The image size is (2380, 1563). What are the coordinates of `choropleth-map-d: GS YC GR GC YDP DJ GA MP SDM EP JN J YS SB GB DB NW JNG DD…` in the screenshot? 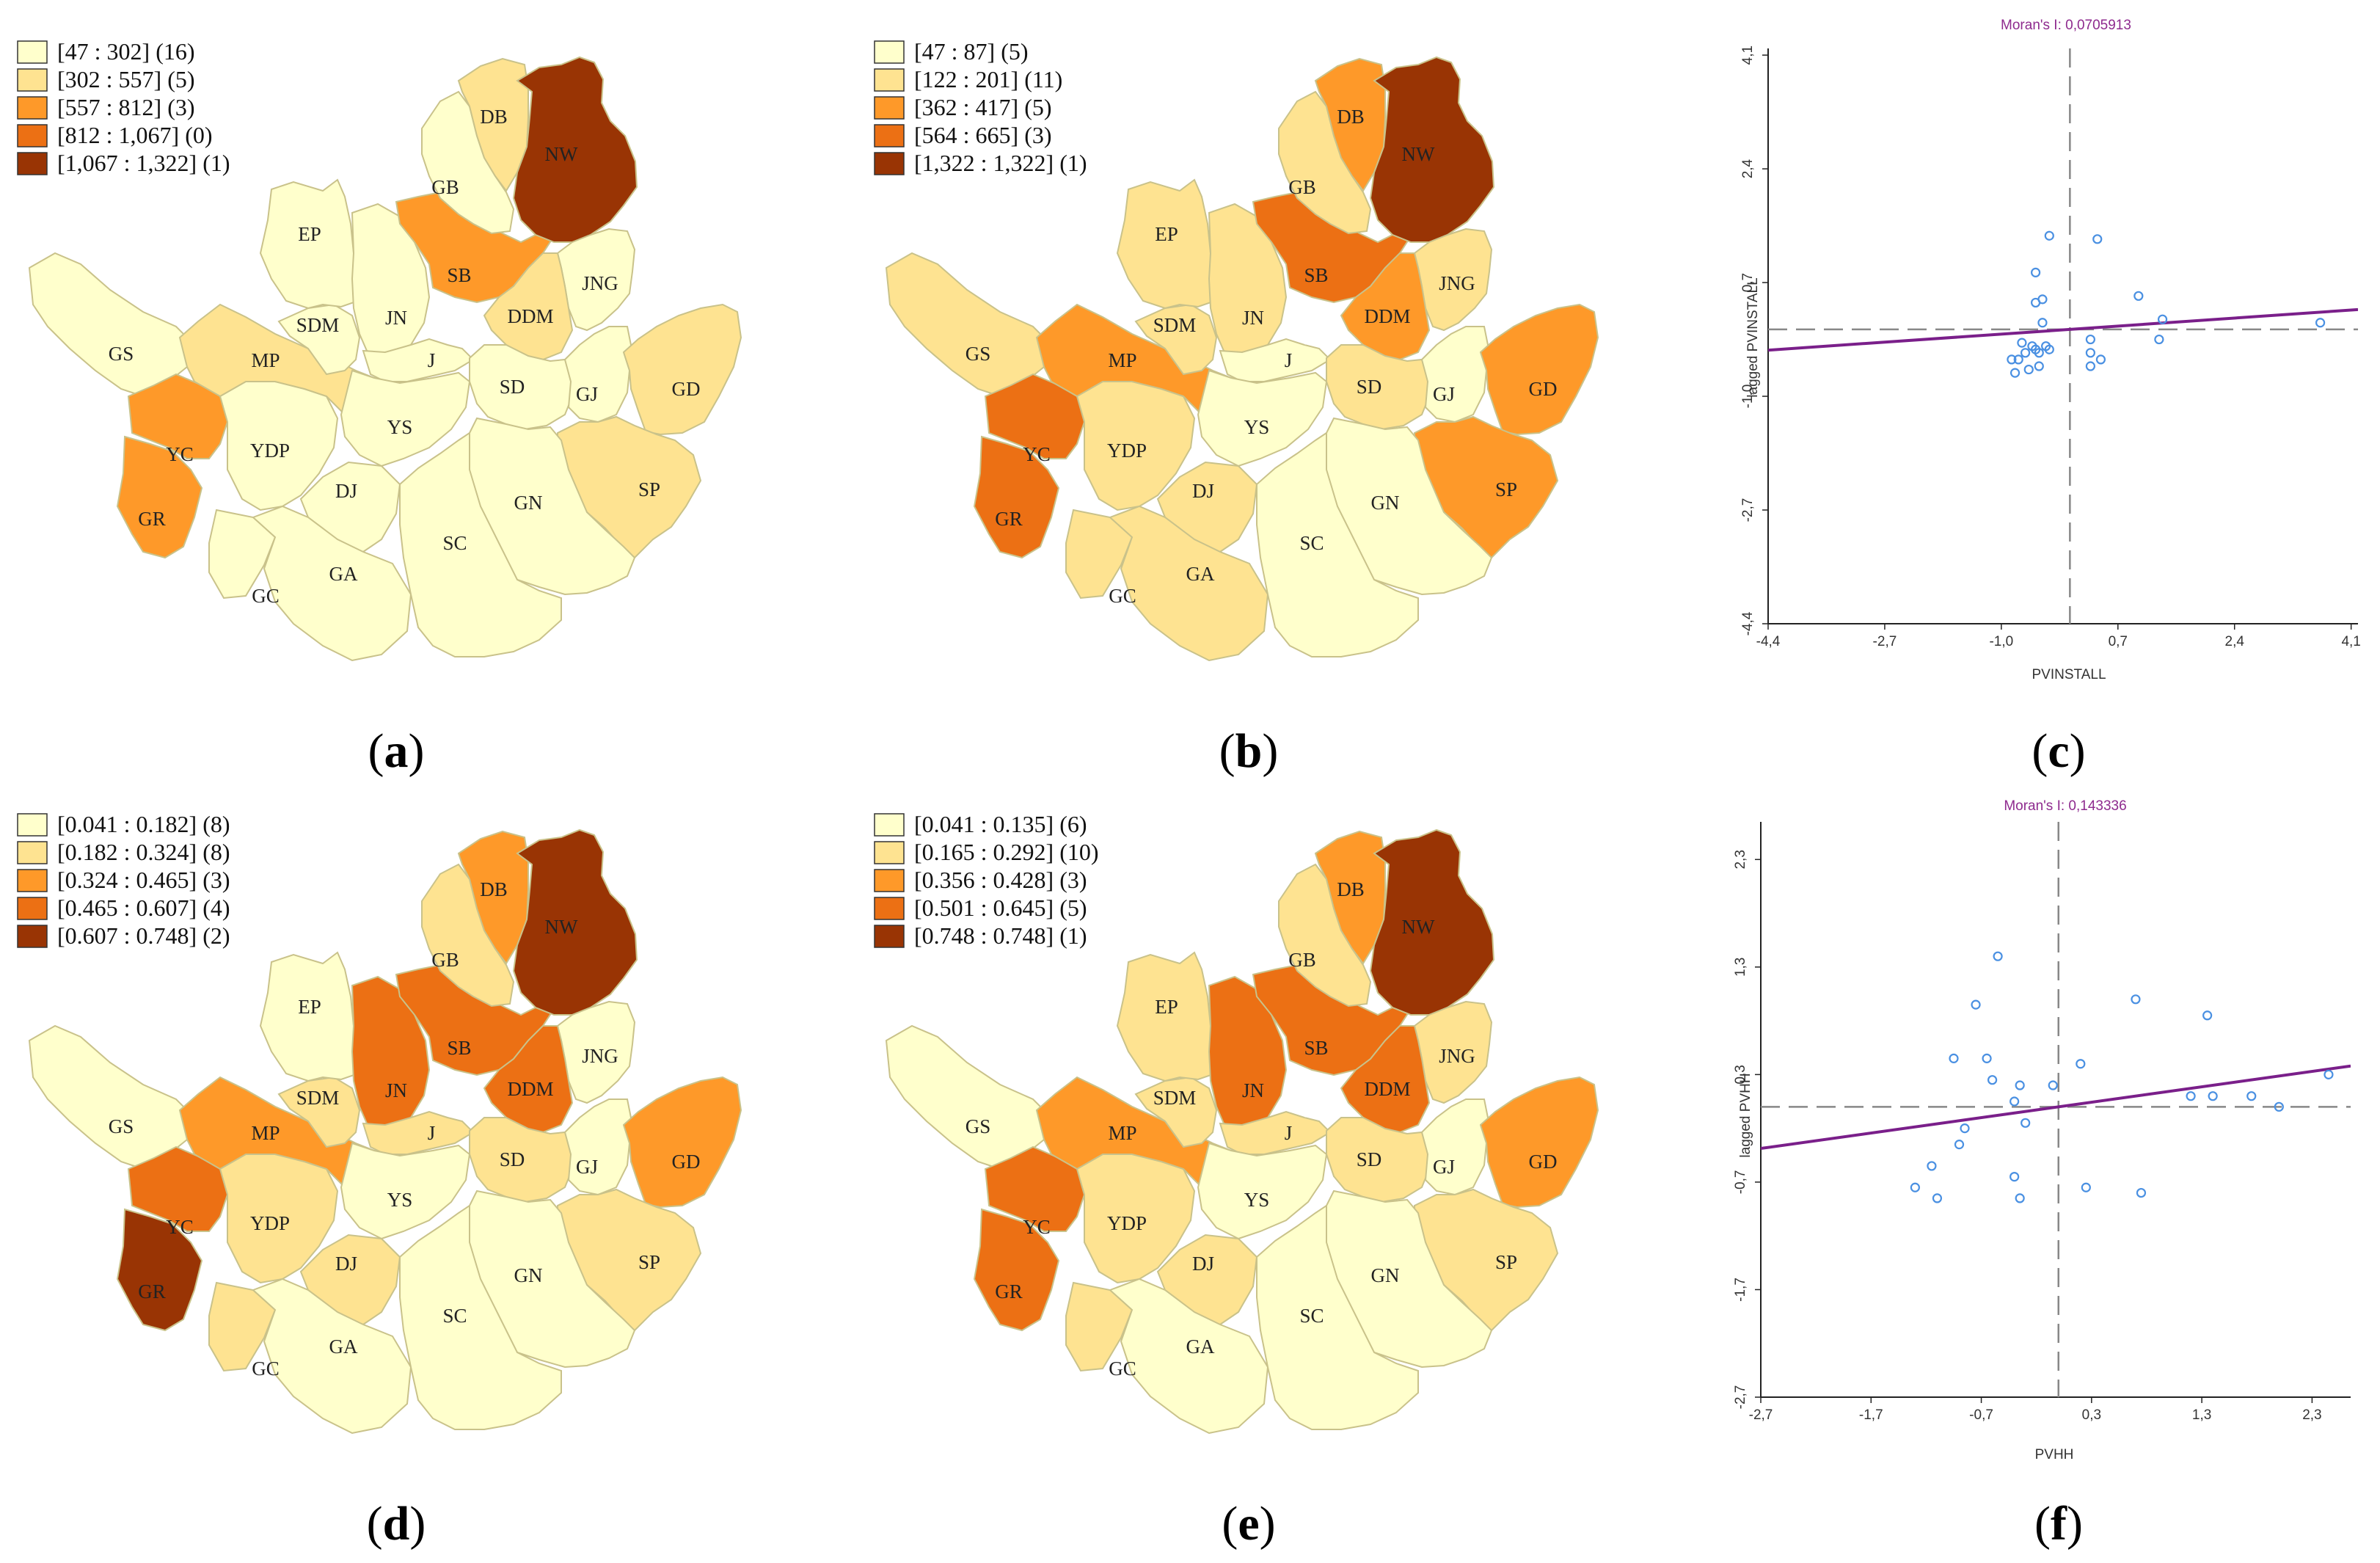 It's located at (380, 1123).